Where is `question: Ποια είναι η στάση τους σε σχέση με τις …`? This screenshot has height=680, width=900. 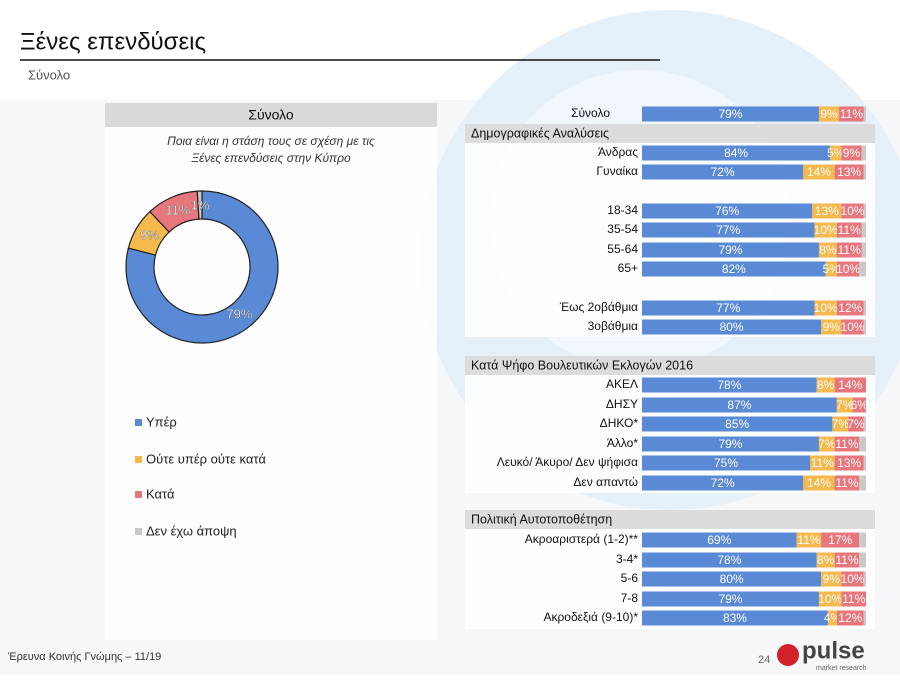 question: Ποια είναι η στάση τους σε σχέση με τις … is located at coordinates (271, 149).